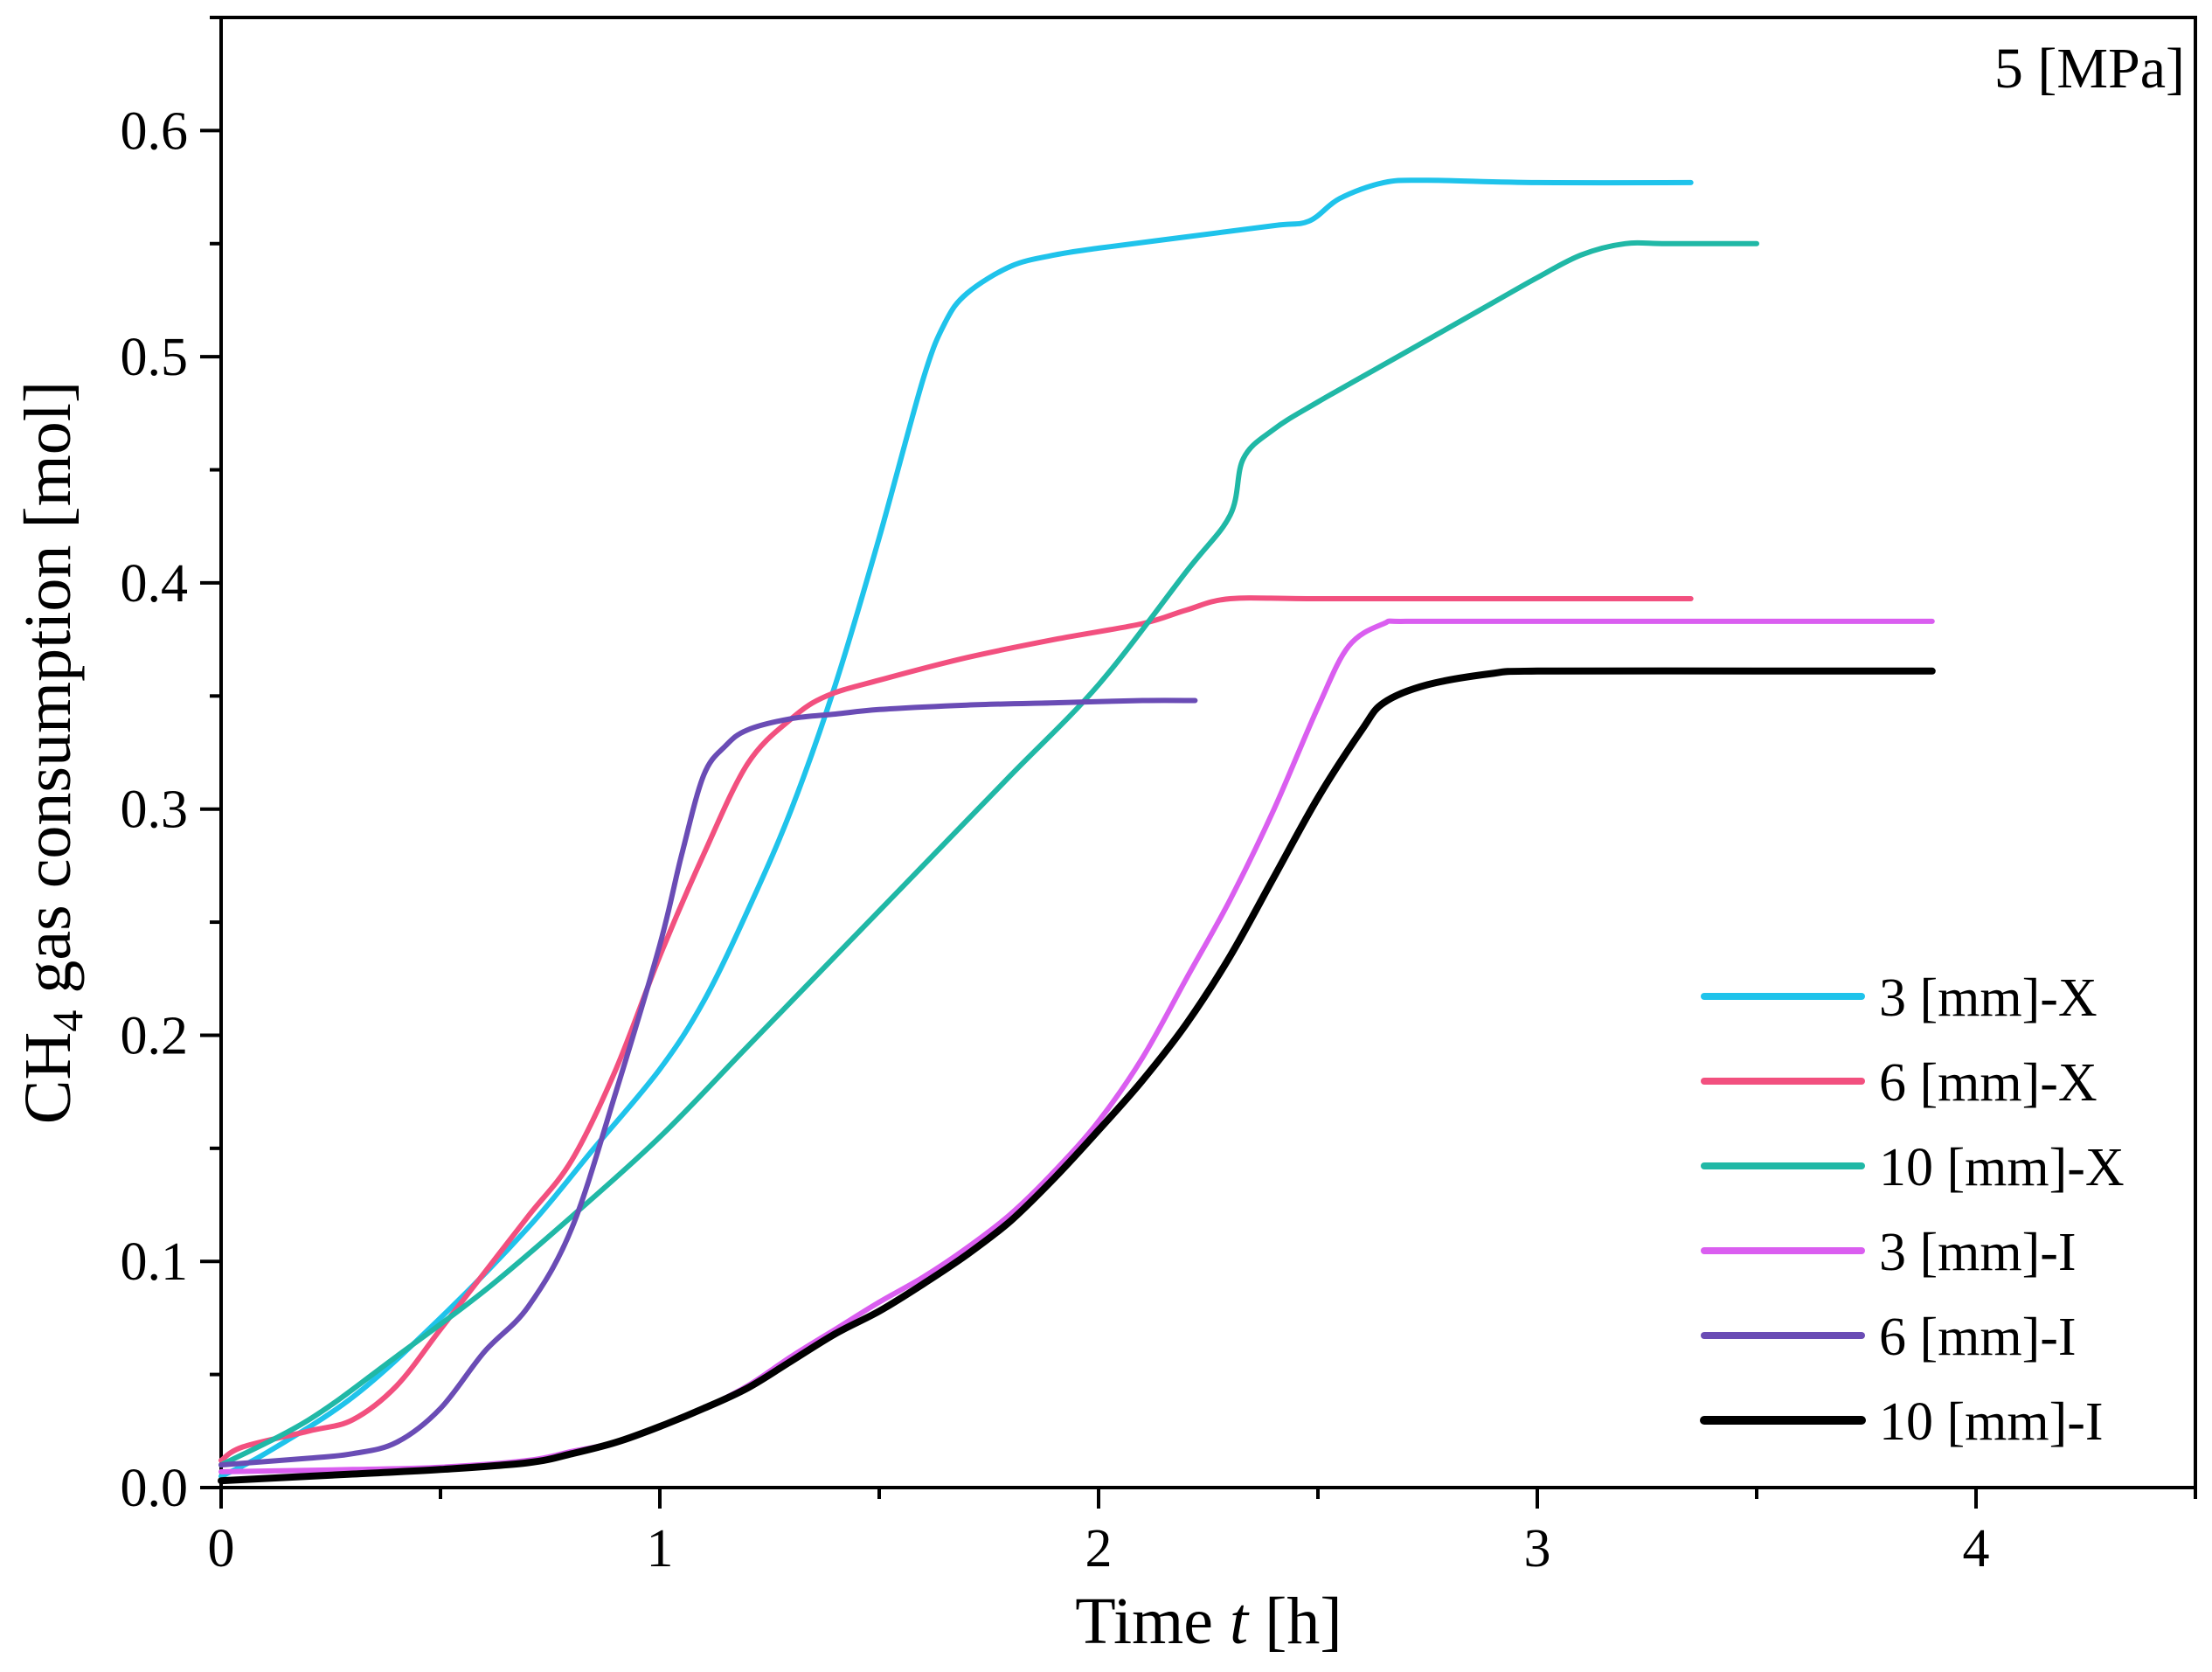 The image size is (2212, 1672). What do you see at coordinates (1099, 1548) in the screenshot?
I see `x-tick-label: 2` at bounding box center [1099, 1548].